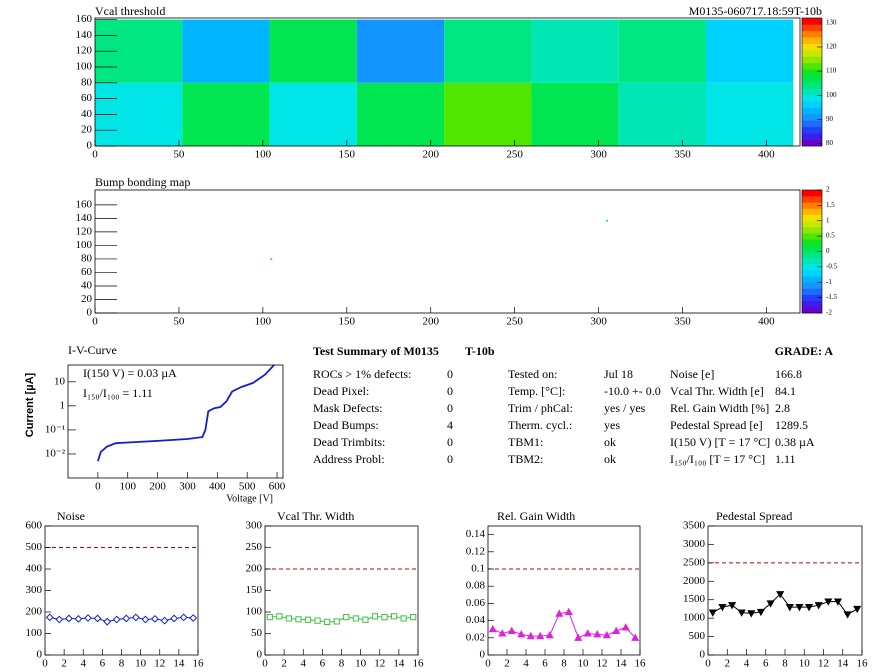  Describe the element at coordinates (277, 487) in the screenshot. I see `x-tick-label: 600` at that location.